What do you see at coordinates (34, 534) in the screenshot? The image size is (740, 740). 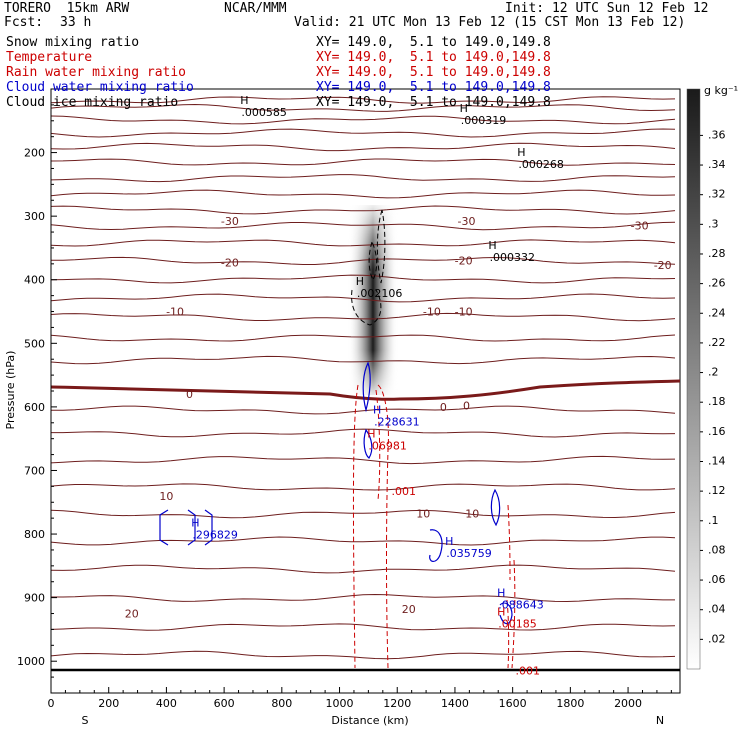 I see `y-tick-label: 800` at bounding box center [34, 534].